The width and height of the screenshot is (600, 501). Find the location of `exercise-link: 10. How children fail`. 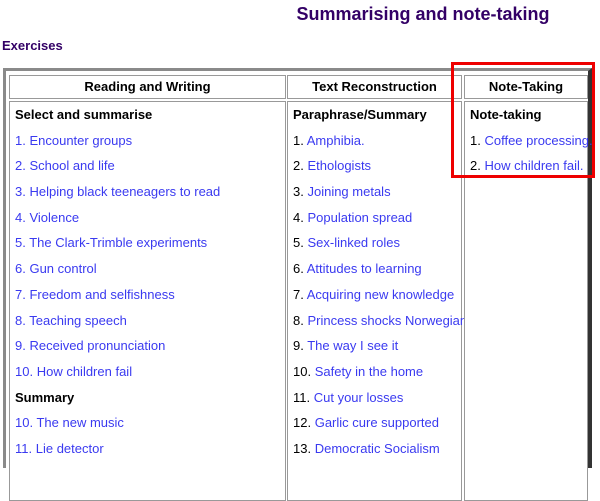

exercise-link: 10. How children fail is located at coordinates (73, 371).